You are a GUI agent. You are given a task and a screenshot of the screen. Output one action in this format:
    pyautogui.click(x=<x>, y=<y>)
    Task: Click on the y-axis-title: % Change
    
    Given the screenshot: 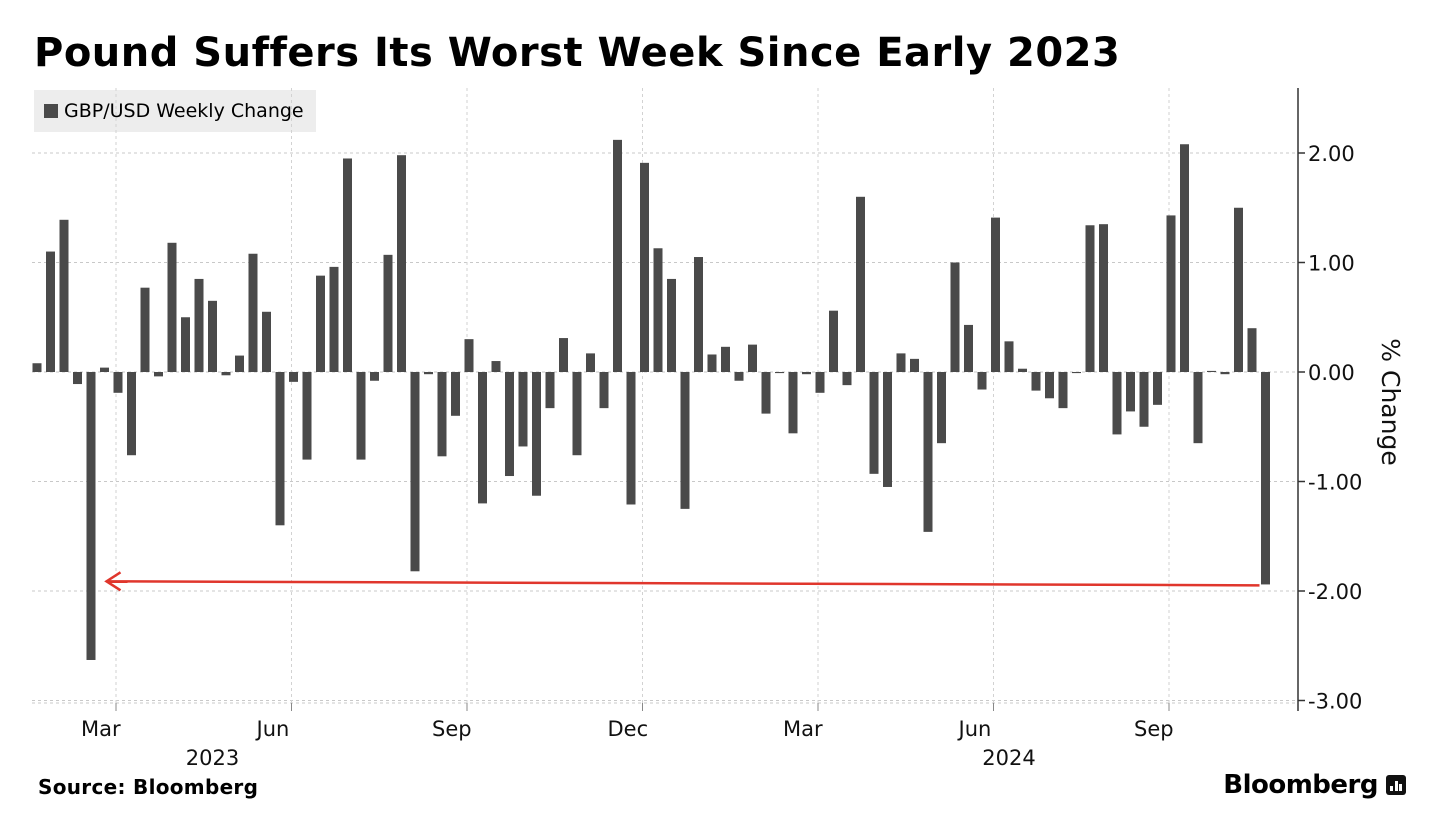 What is the action you would take?
    pyautogui.click(x=1390, y=401)
    